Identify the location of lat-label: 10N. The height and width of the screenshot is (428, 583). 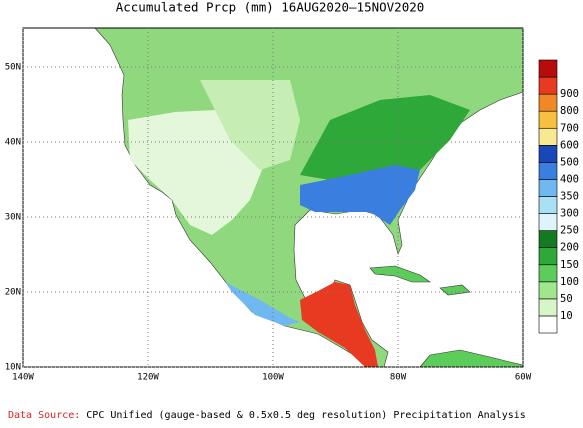
(13, 368).